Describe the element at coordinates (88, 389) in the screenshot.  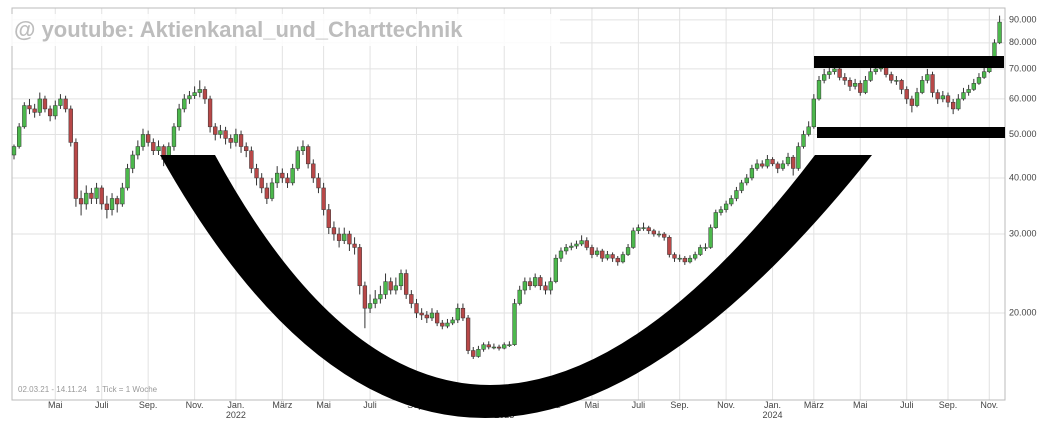
I see `footer-note: 02.03.21 - 14.11.24 1 Tick = 1 Woche` at that location.